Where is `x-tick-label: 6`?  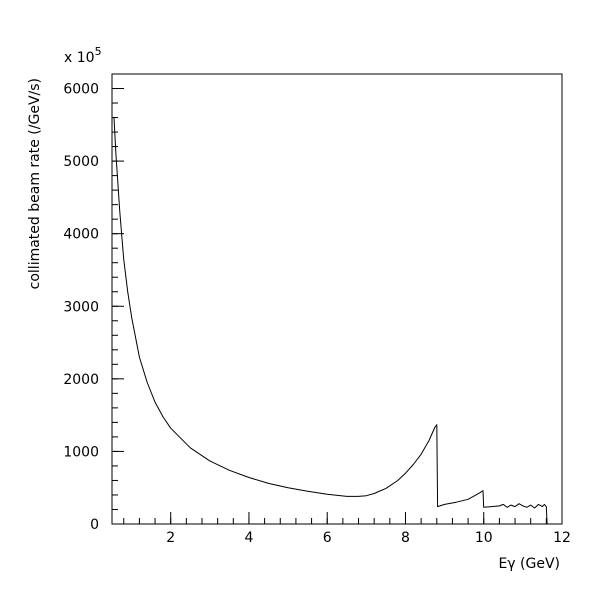
x-tick-label: 6 is located at coordinates (327, 538).